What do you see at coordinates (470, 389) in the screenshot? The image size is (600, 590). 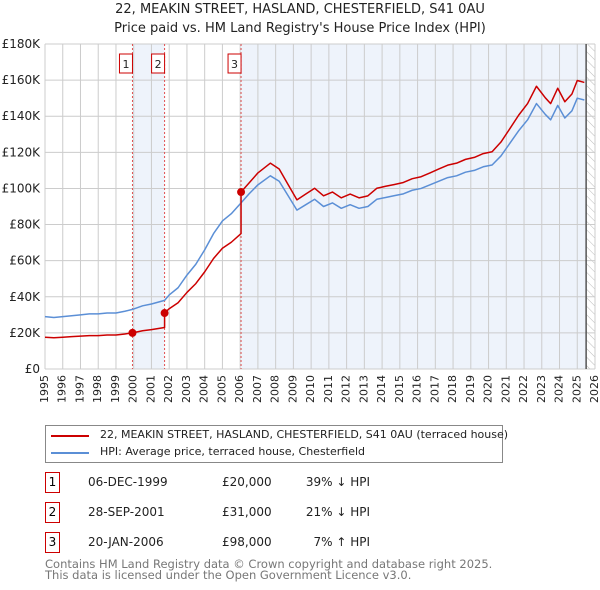 I see `x-tick-label: 2019` at bounding box center [470, 389].